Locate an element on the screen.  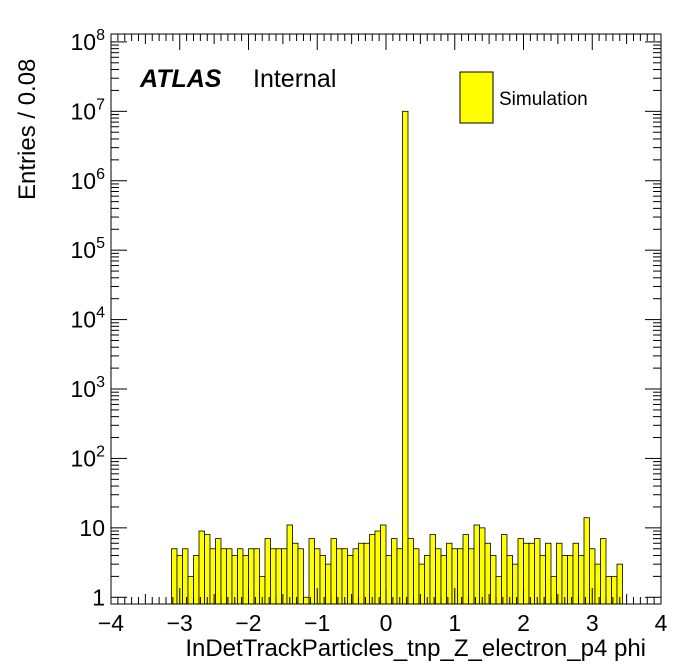
y-tick-label: 10⁸ is located at coordinates (88, 41).